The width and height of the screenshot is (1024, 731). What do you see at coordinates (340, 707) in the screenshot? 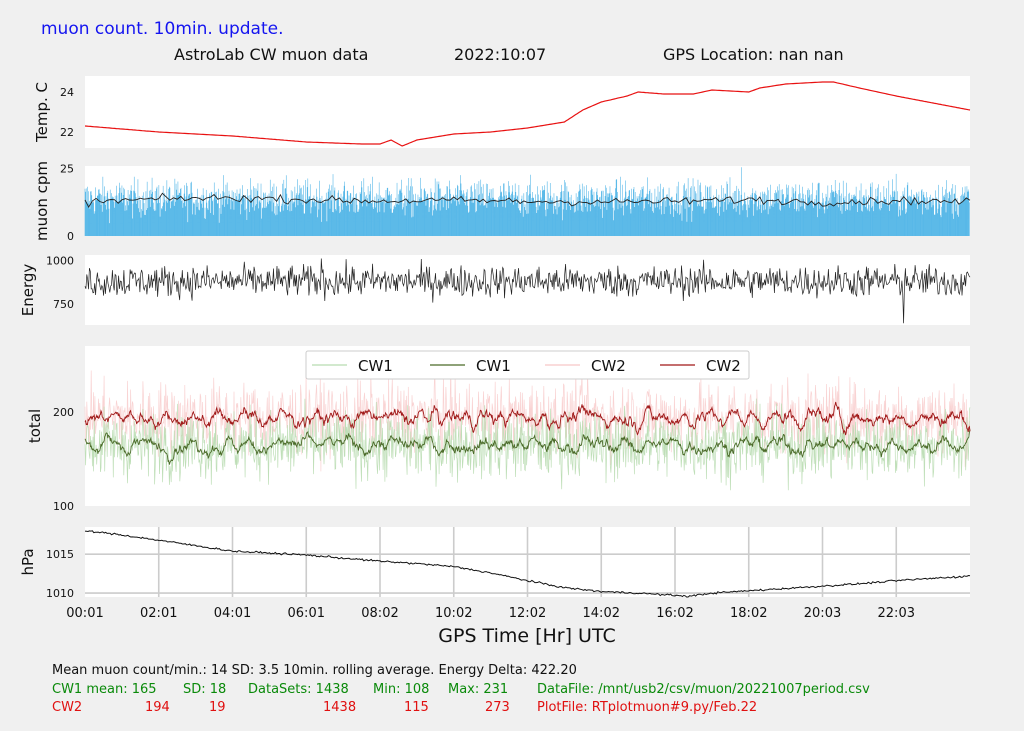
I see `cw2-datasets: 1438` at bounding box center [340, 707].